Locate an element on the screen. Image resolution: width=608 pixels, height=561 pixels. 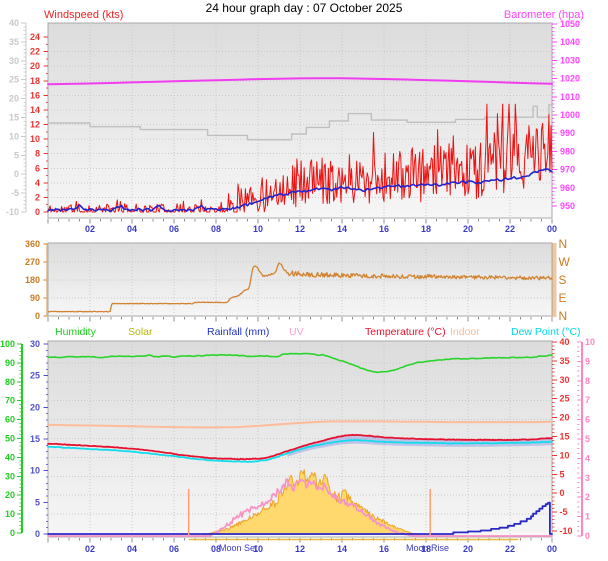
series-uv is located at coordinates (300, 507).